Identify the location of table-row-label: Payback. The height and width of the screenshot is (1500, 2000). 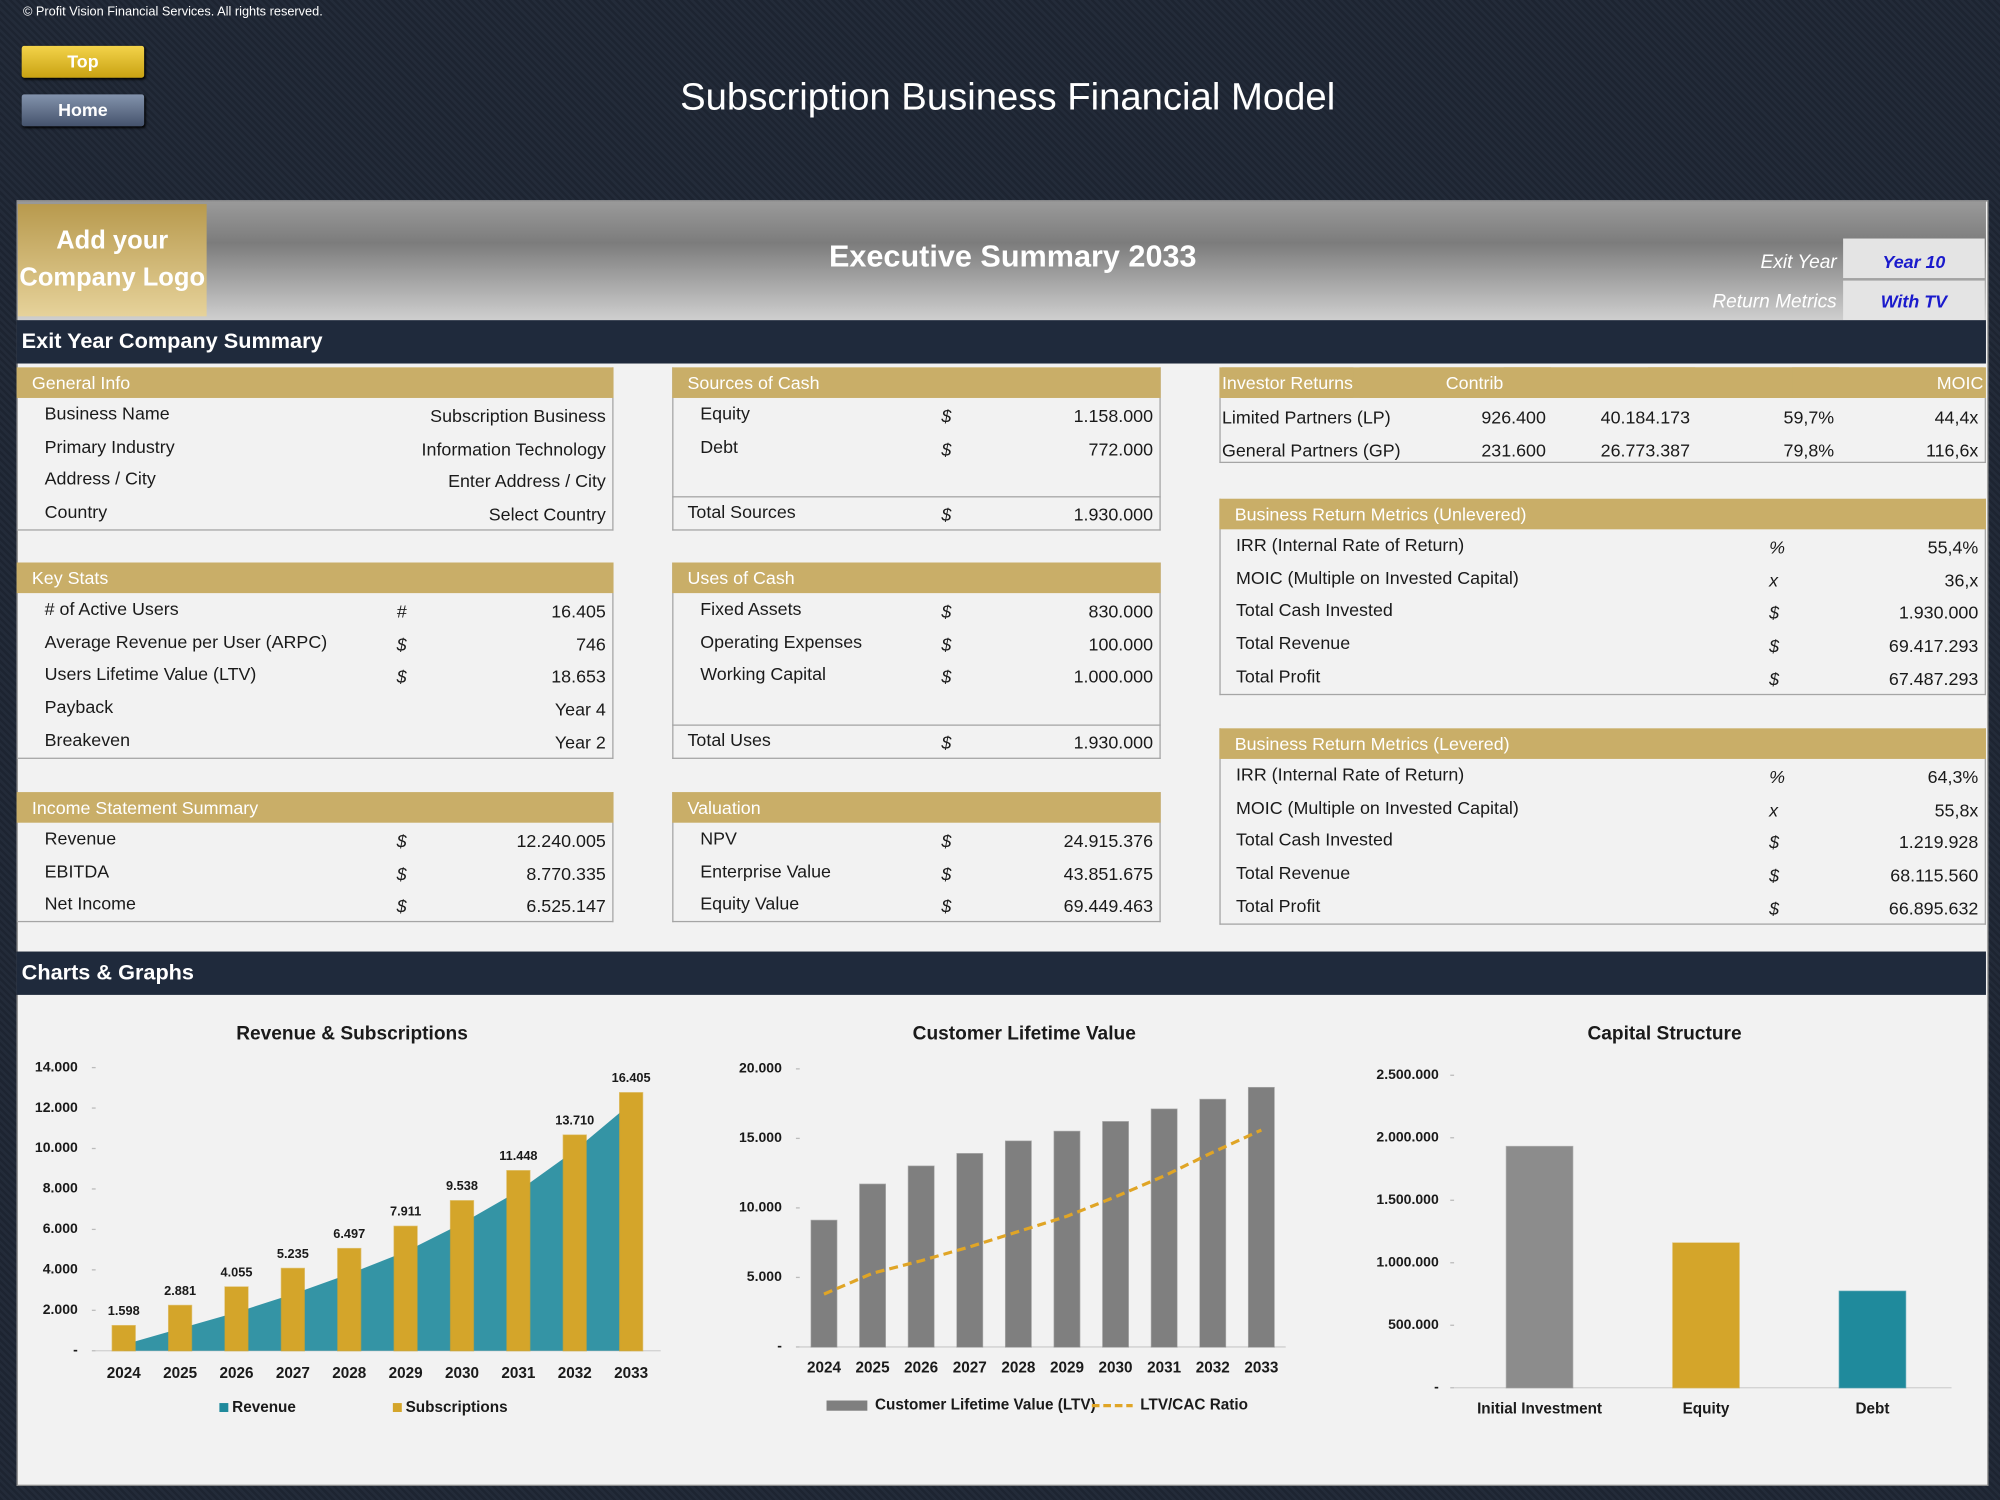
(79, 706).